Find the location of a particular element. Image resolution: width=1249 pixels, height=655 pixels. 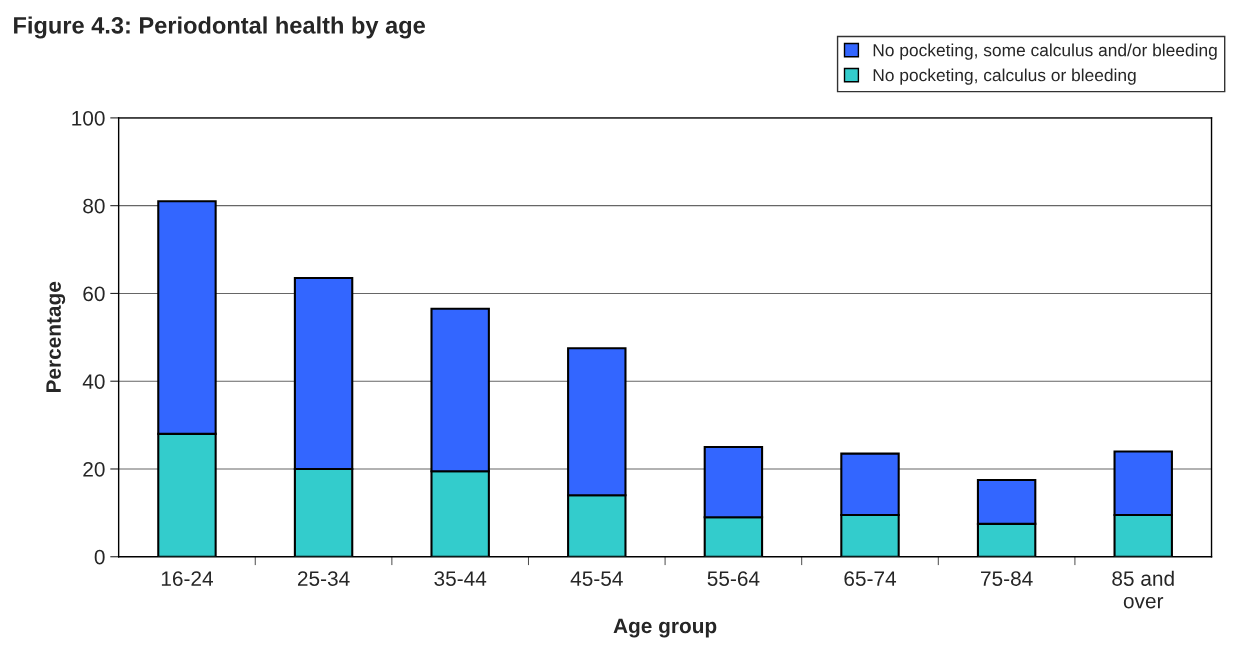

y-tick-label: 60 is located at coordinates (94, 294).